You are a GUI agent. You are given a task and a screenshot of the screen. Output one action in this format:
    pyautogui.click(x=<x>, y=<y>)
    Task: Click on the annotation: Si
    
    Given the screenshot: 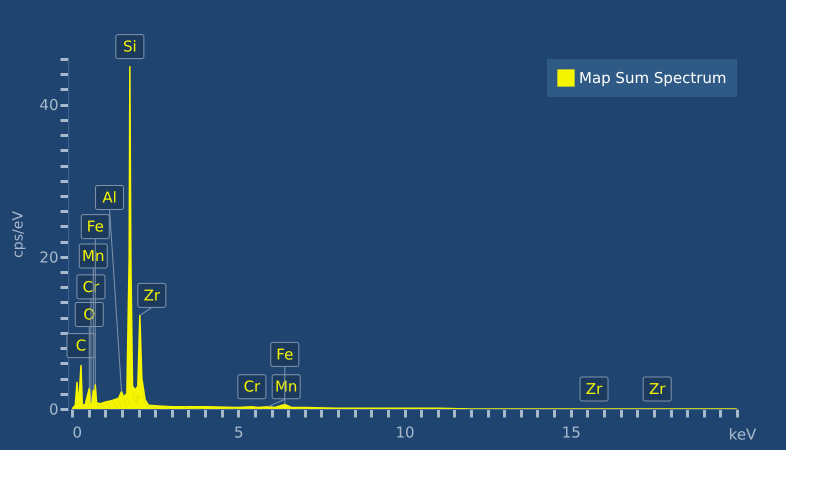 What is the action you would take?
    pyautogui.click(x=130, y=47)
    